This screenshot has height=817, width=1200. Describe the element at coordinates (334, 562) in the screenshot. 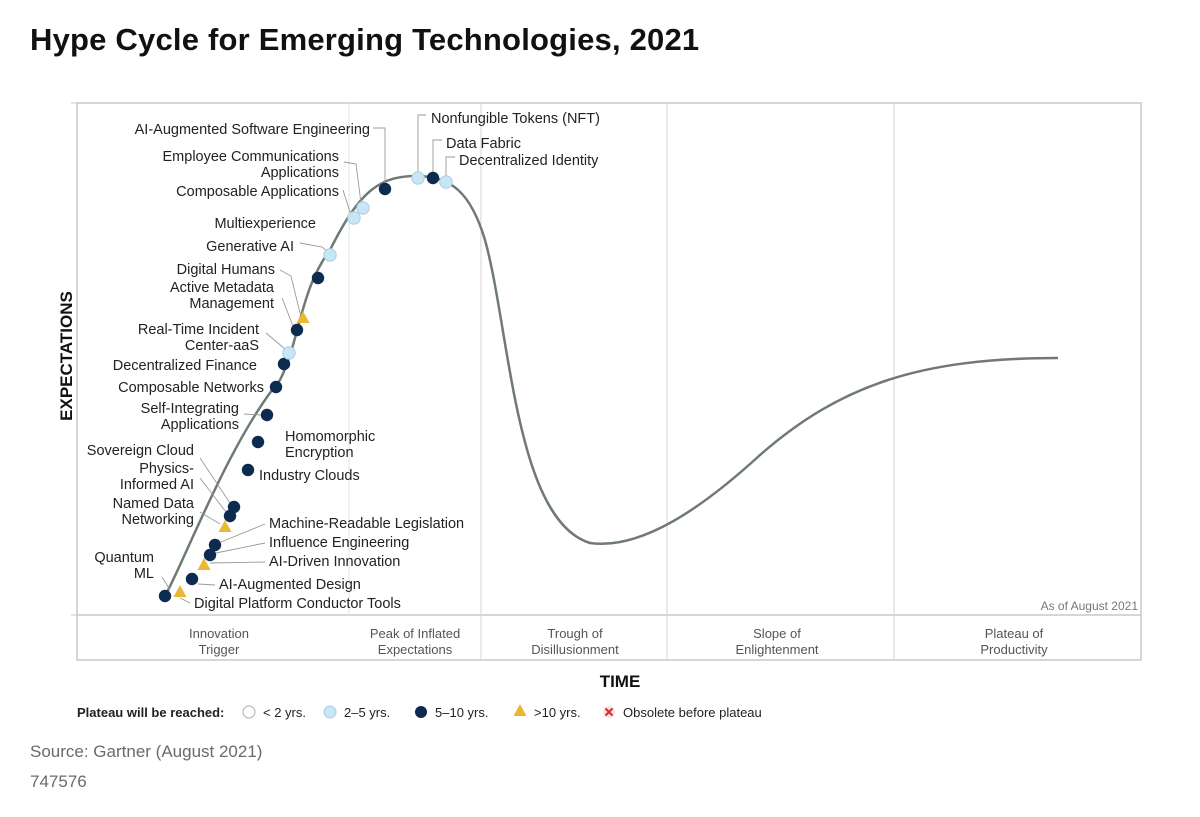

I see `technology-label: AI-Driven Innovation` at that location.